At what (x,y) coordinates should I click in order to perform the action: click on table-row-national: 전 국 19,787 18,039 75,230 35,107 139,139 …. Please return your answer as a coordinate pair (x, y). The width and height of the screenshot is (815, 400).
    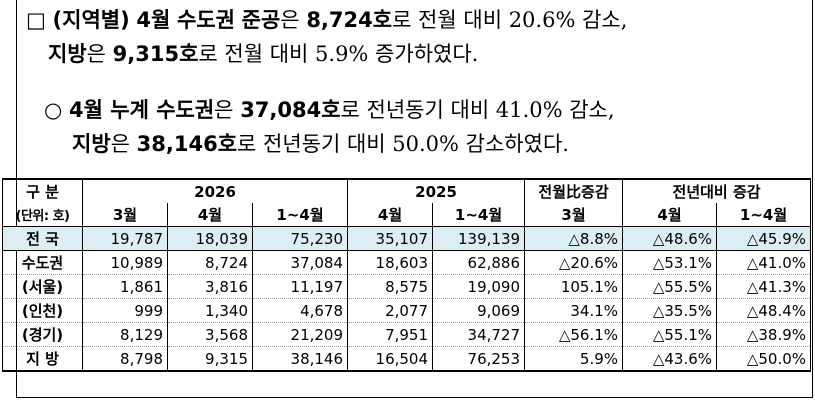
    Looking at the image, I should click on (407, 238).